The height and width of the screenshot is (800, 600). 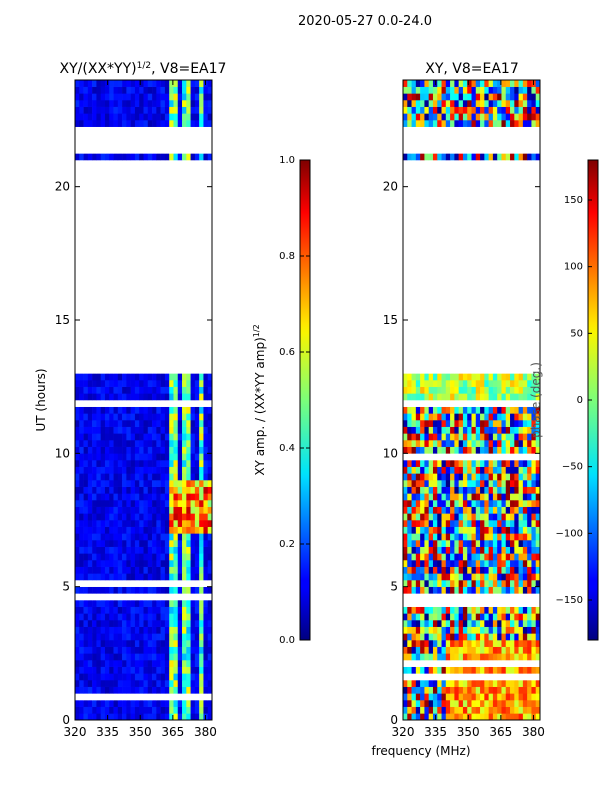 I want to click on amplitude-ylabel: UT (hours), so click(x=41, y=399).